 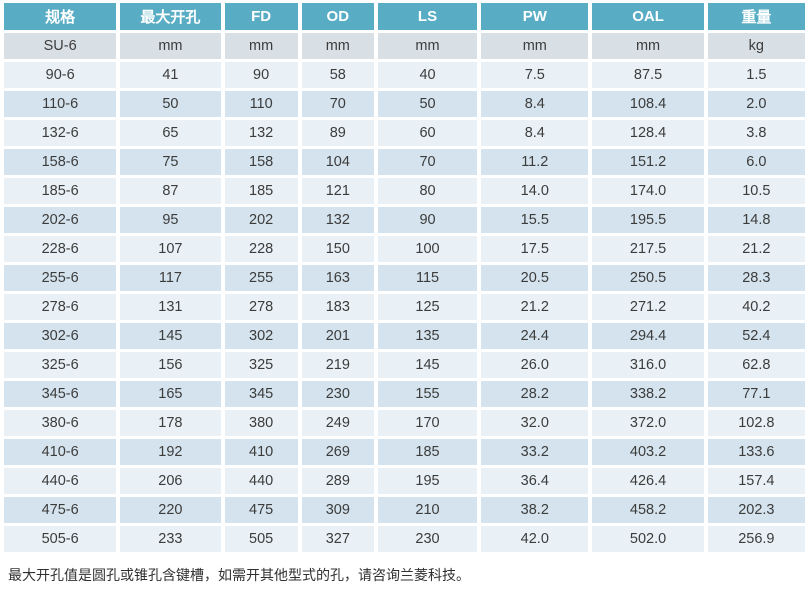 I want to click on table-cell: 250.5, so click(x=648, y=278).